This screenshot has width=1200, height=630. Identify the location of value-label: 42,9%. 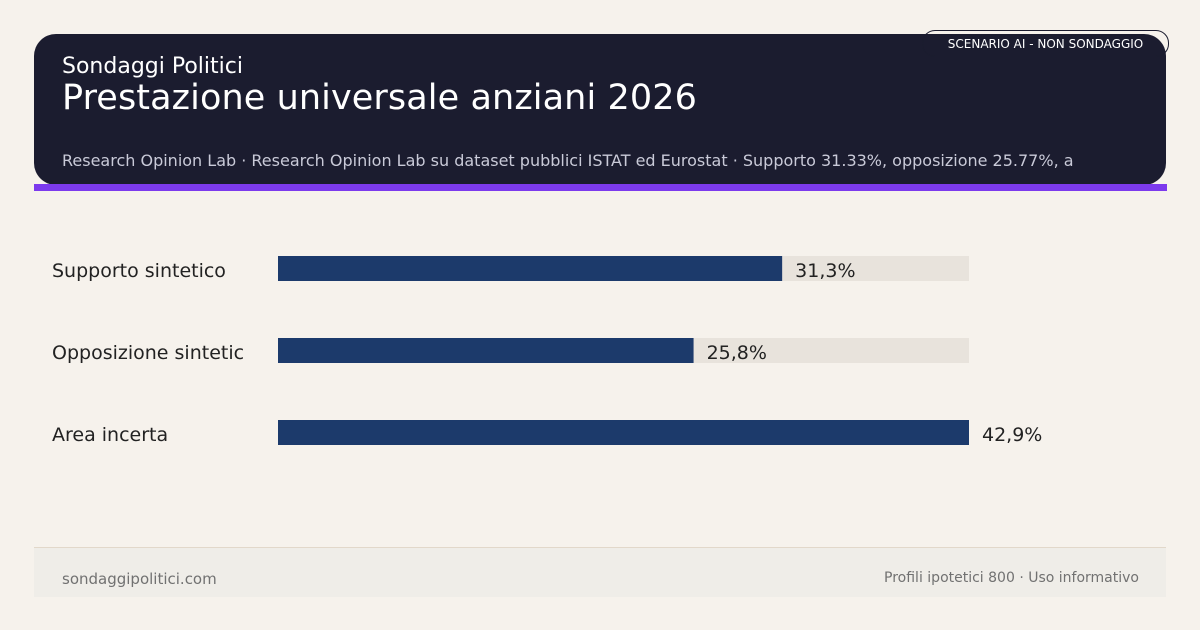
(1012, 435).